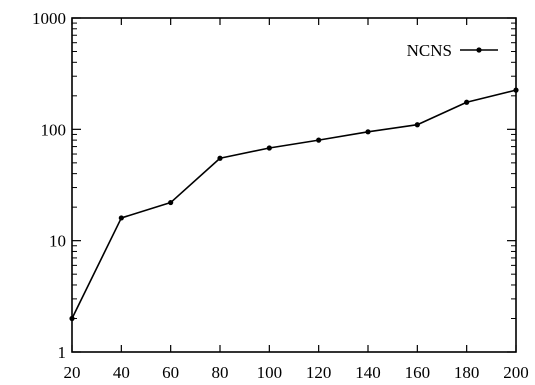 This screenshot has width=535, height=385. What do you see at coordinates (72, 372) in the screenshot?
I see `x-tick-label: 20` at bounding box center [72, 372].